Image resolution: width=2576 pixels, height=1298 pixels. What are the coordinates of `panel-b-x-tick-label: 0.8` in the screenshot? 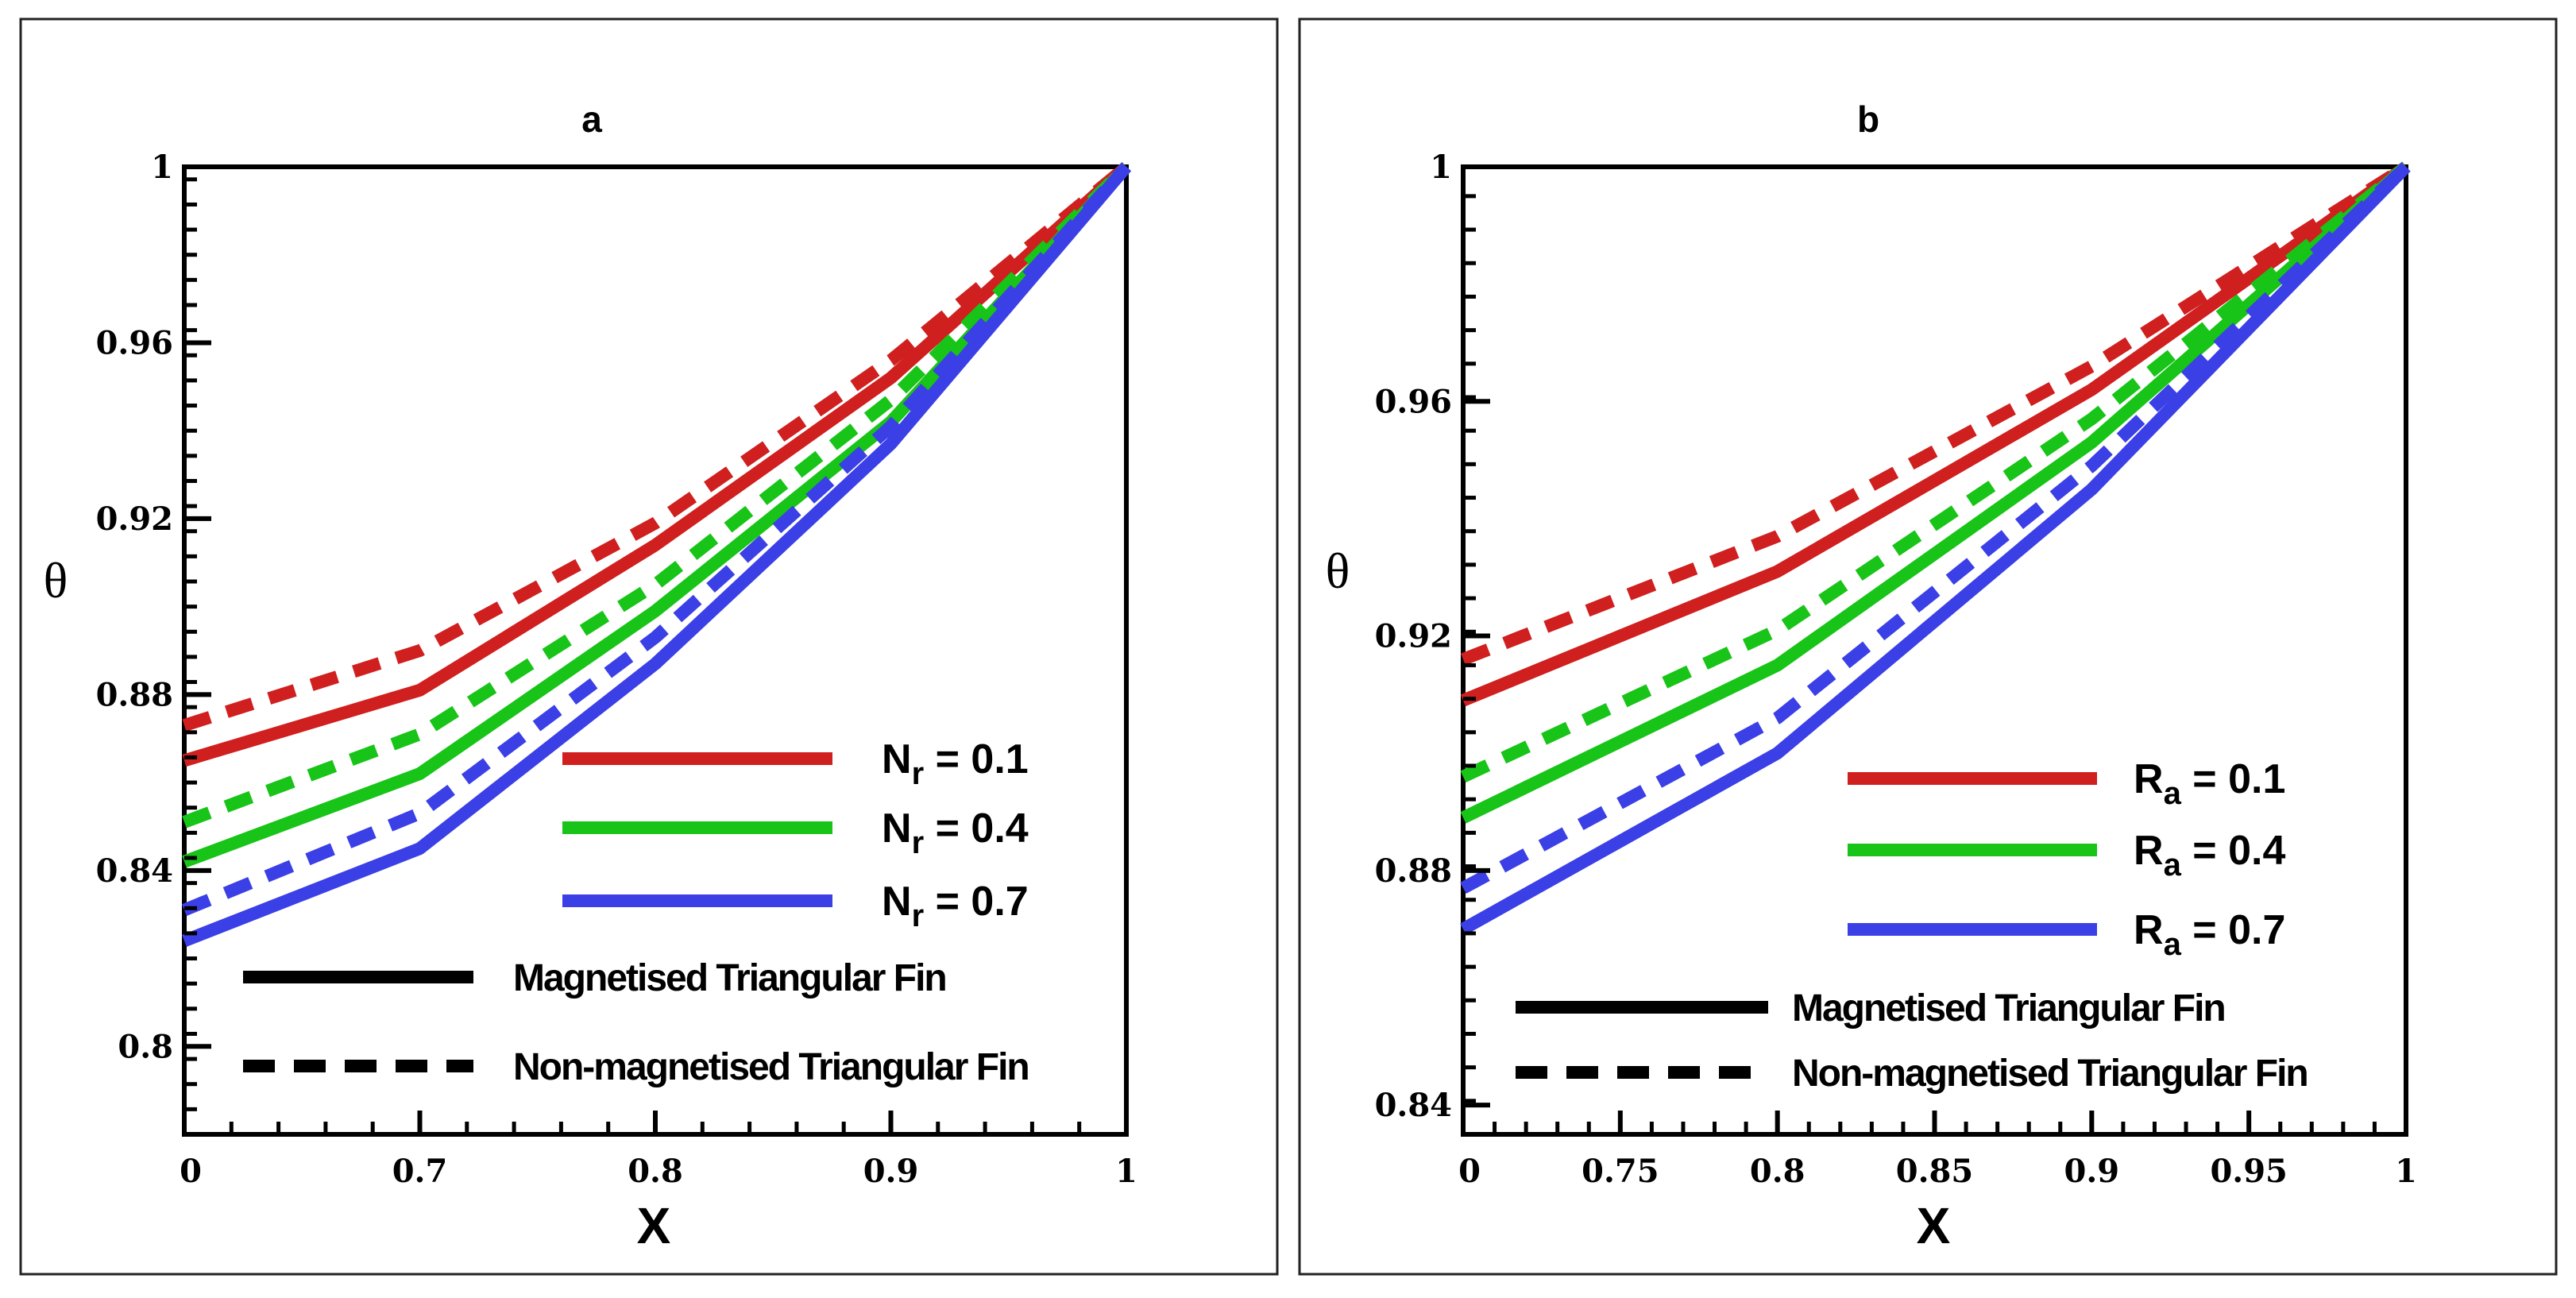 It's located at (1778, 1172).